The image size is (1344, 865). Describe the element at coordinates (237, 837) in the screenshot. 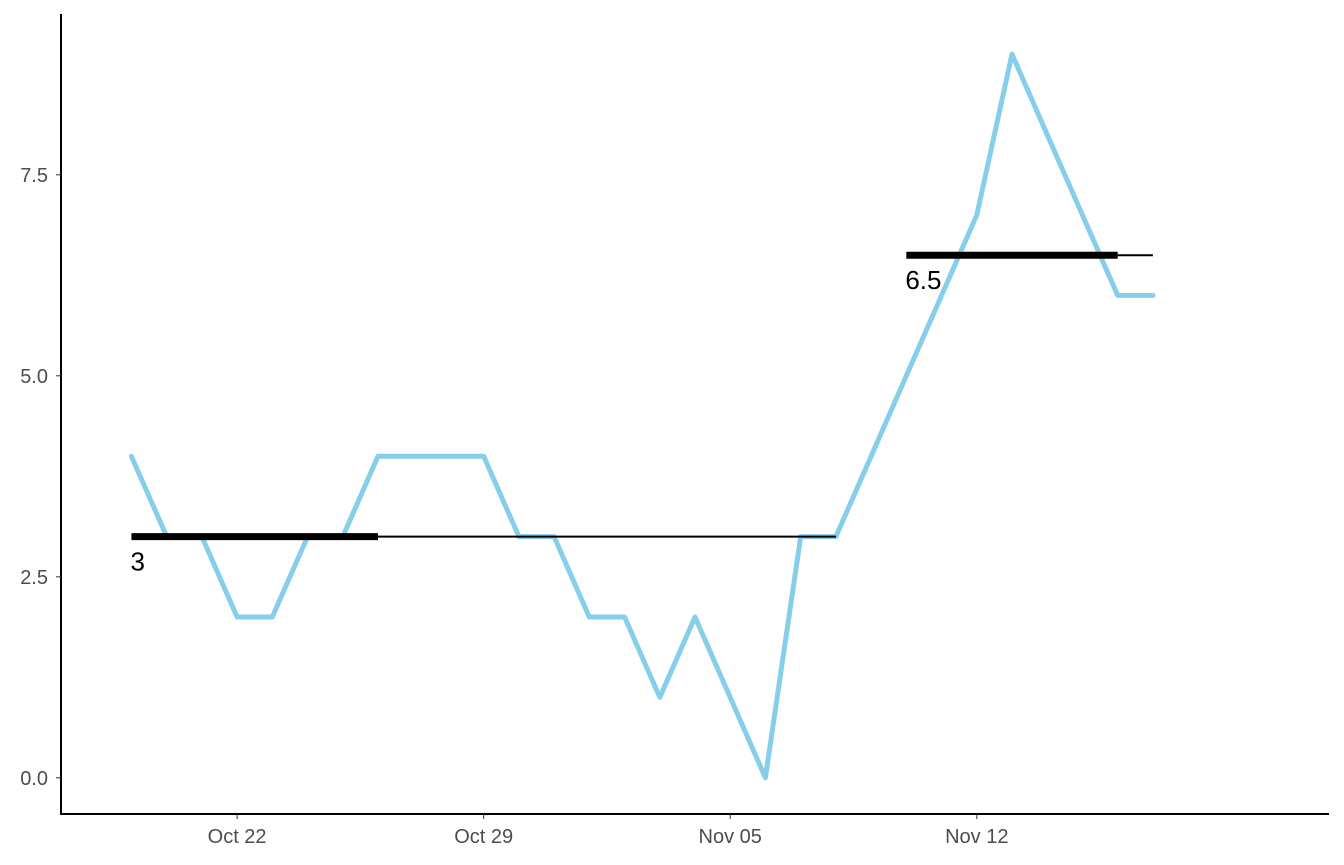

I see `x-tick-label-0: Oct 22` at that location.